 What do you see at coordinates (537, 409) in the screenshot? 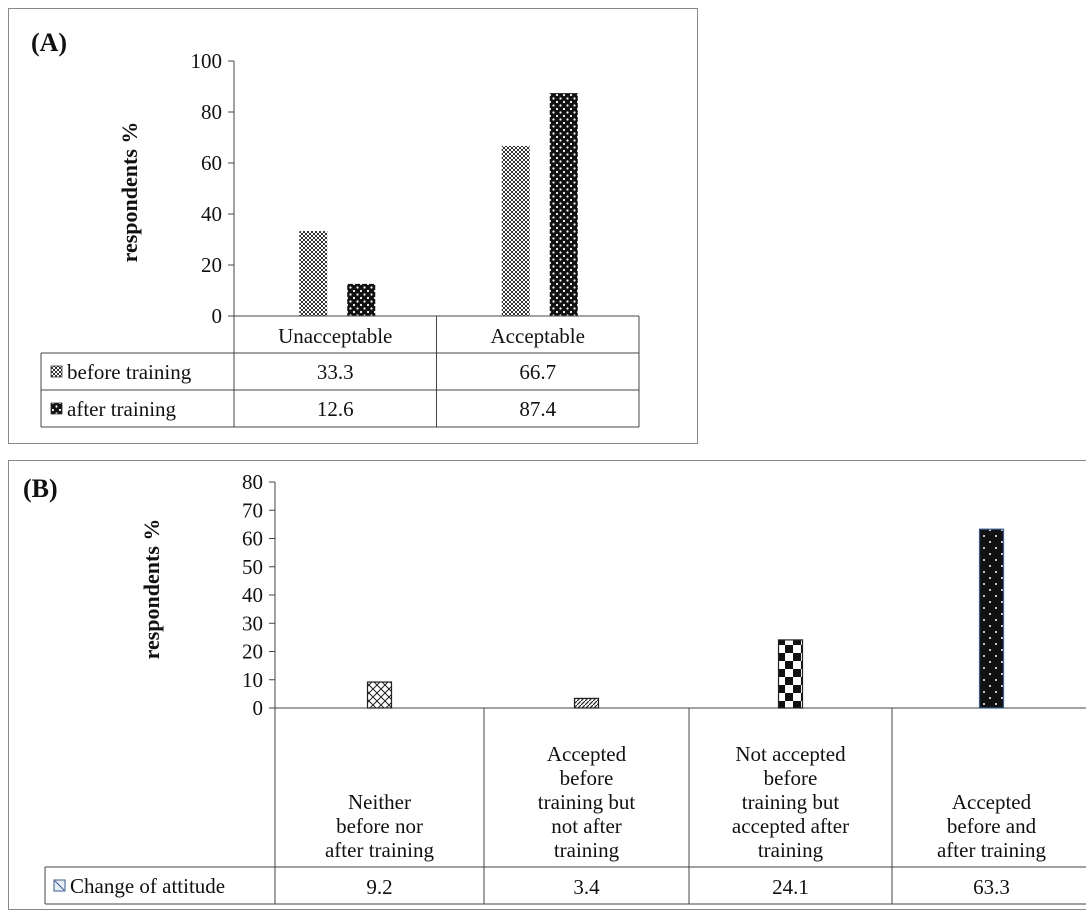
I see `data-label-a: 87.4` at bounding box center [537, 409].